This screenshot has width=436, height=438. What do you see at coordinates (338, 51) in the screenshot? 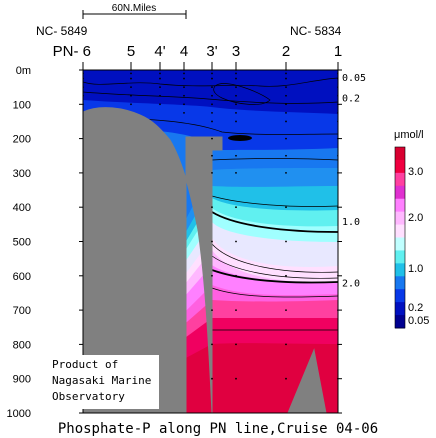
I see `station-label: 1` at bounding box center [338, 51].